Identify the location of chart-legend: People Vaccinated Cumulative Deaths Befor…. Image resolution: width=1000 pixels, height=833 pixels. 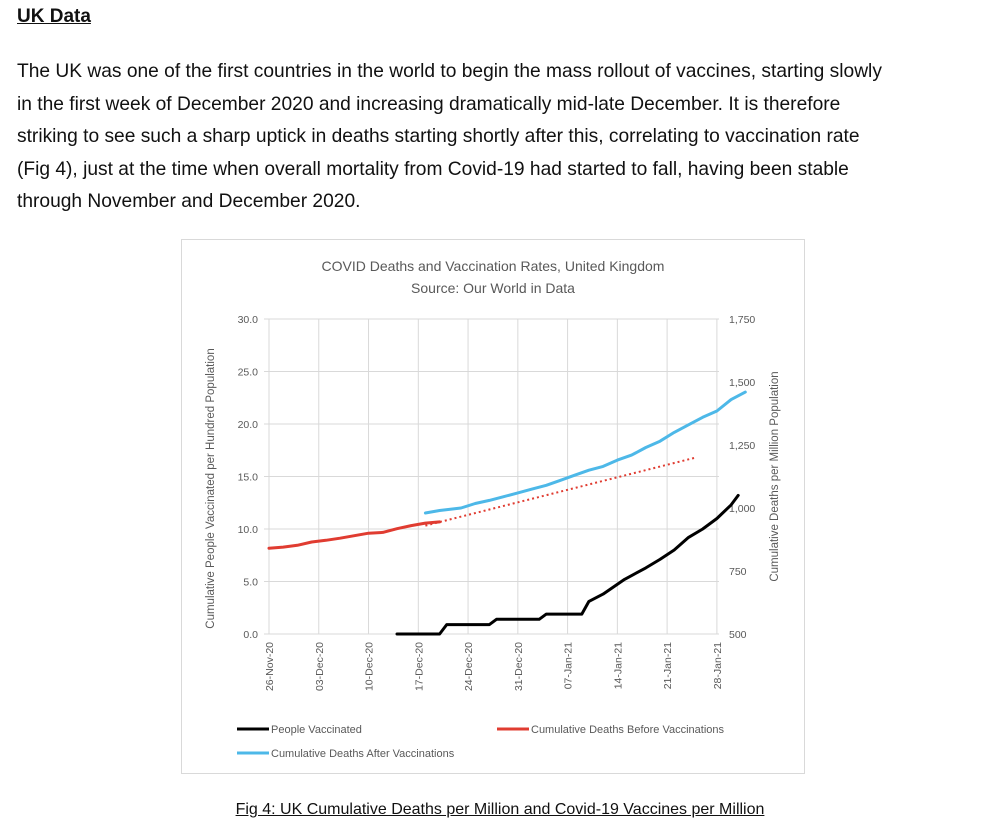
(481, 742).